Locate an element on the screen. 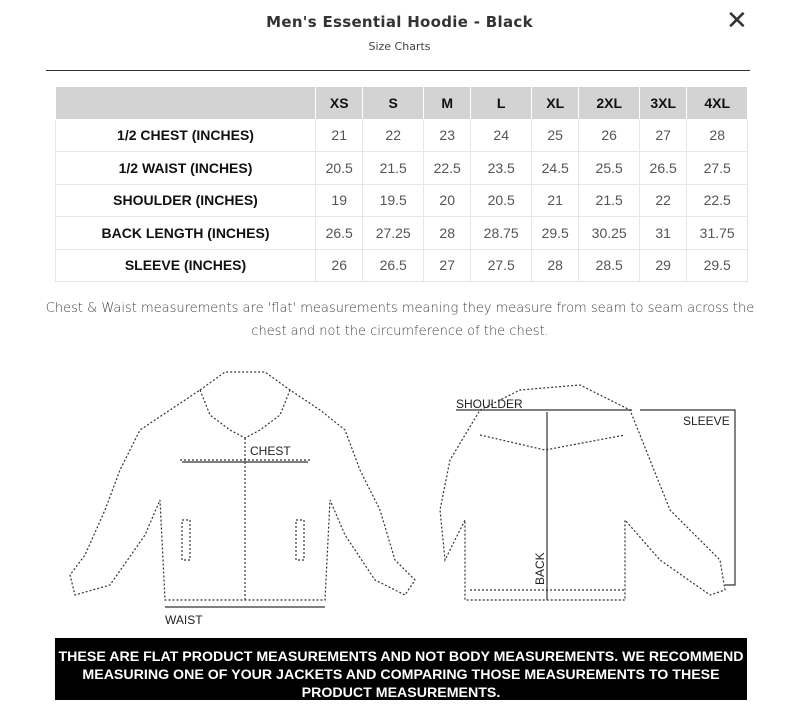  page-title: Men's Essential Hoodie - Black is located at coordinates (399, 22).